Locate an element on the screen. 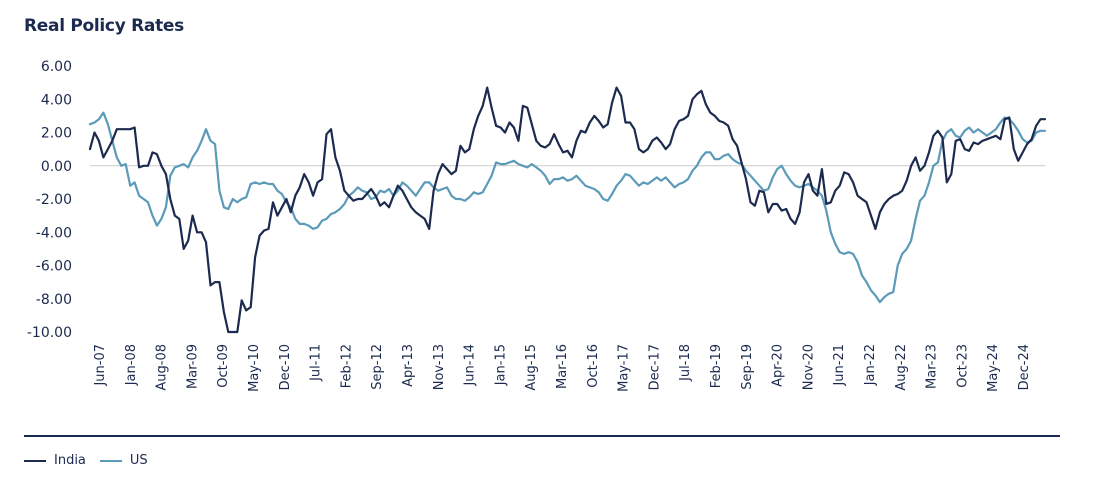 This screenshot has height=489, width=1103. x-tick-label: Apr-13 is located at coordinates (408, 365).